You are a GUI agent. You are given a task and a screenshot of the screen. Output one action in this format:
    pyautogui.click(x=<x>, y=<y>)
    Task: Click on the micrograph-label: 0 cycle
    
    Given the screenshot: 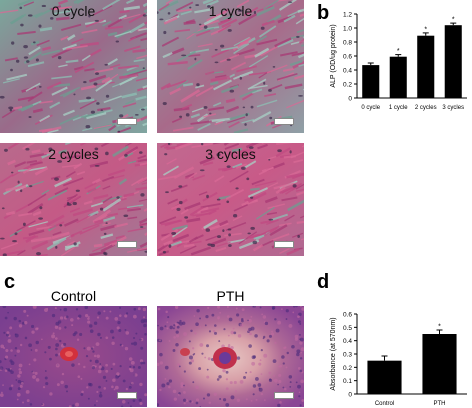 What is the action you would take?
    pyautogui.click(x=73, y=11)
    